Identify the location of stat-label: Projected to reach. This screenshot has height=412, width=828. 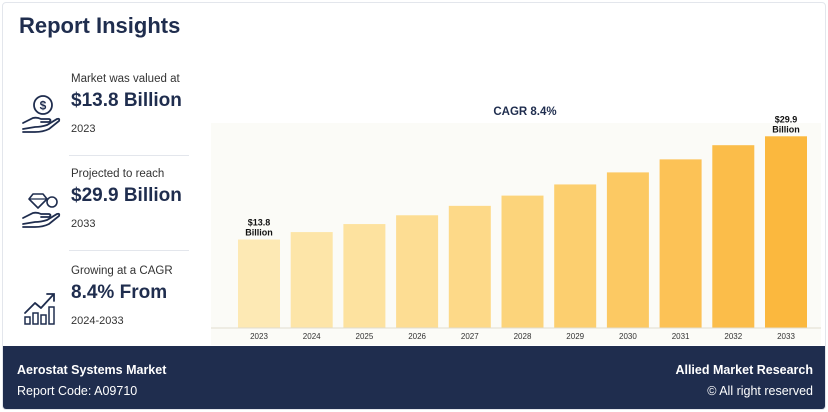
(118, 174).